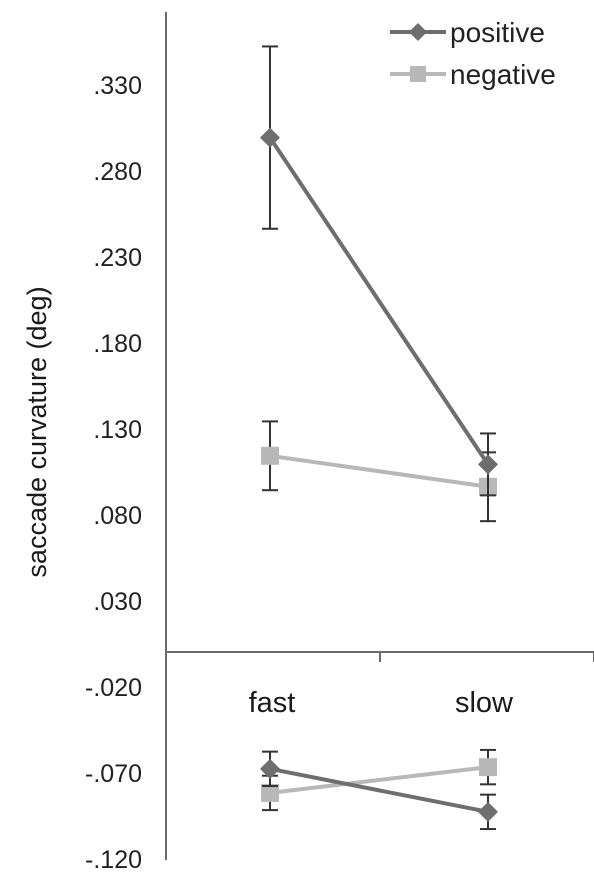 This screenshot has width=594, height=872. I want to click on y-tick-label: -.020, so click(113, 688).